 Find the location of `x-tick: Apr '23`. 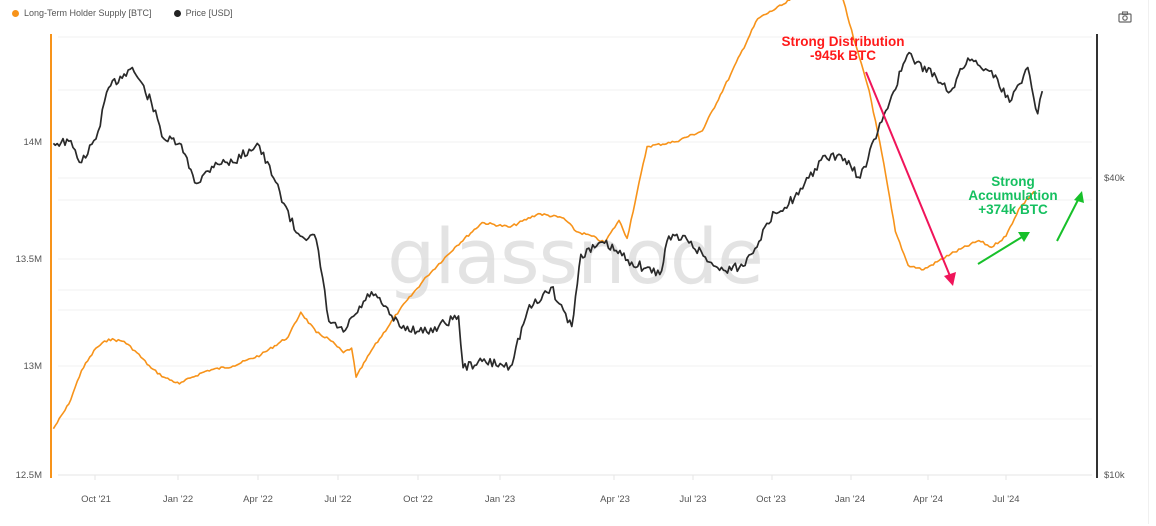

x-tick: Apr '23 is located at coordinates (615, 499).